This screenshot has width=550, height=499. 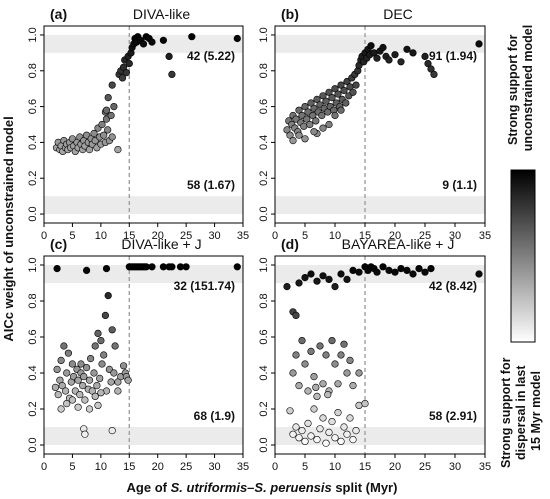 I want to click on panel-label: (b), so click(x=290, y=14).